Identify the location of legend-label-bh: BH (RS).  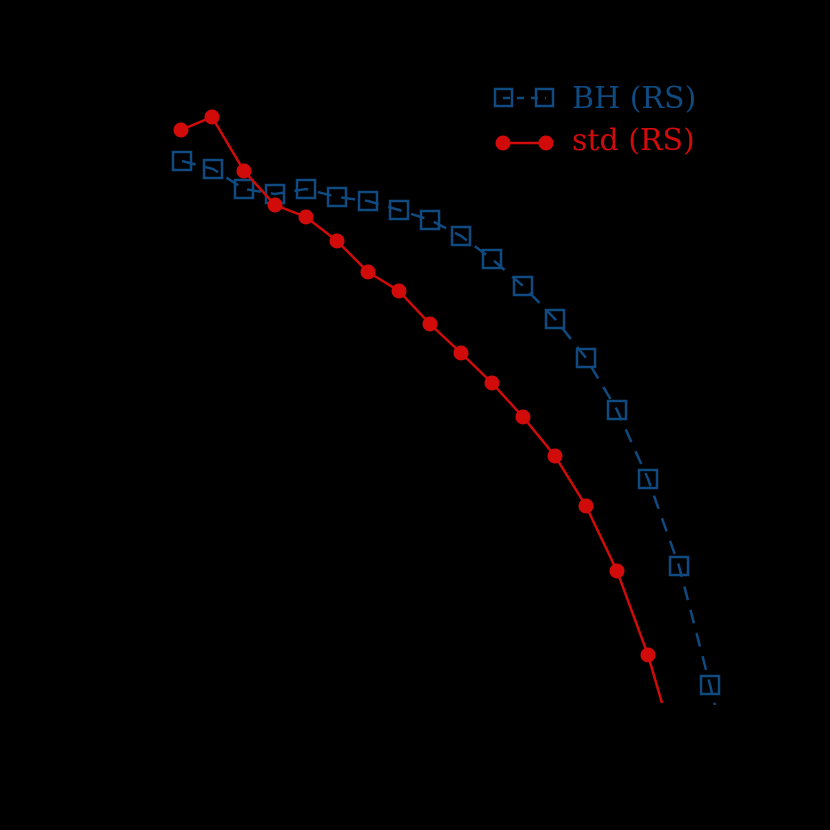
(634, 98).